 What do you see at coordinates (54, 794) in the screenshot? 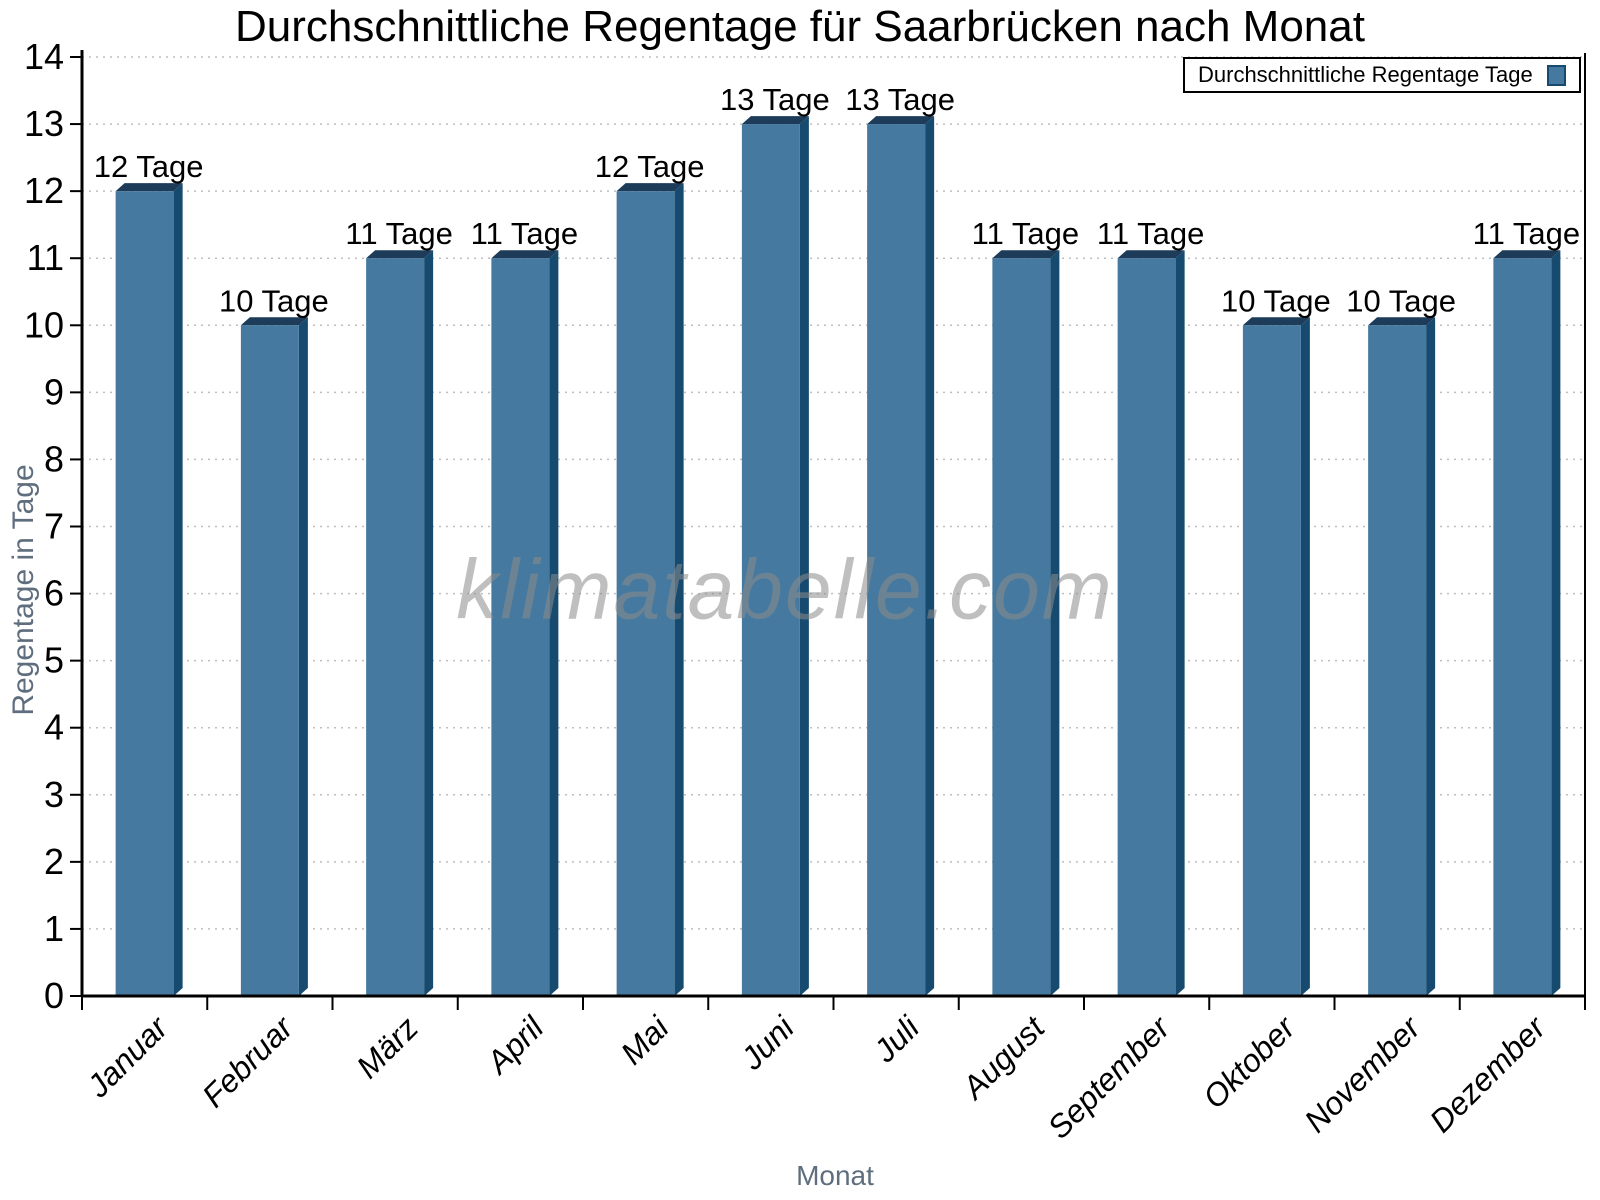
I see `y-tick-label: 3` at bounding box center [54, 794].